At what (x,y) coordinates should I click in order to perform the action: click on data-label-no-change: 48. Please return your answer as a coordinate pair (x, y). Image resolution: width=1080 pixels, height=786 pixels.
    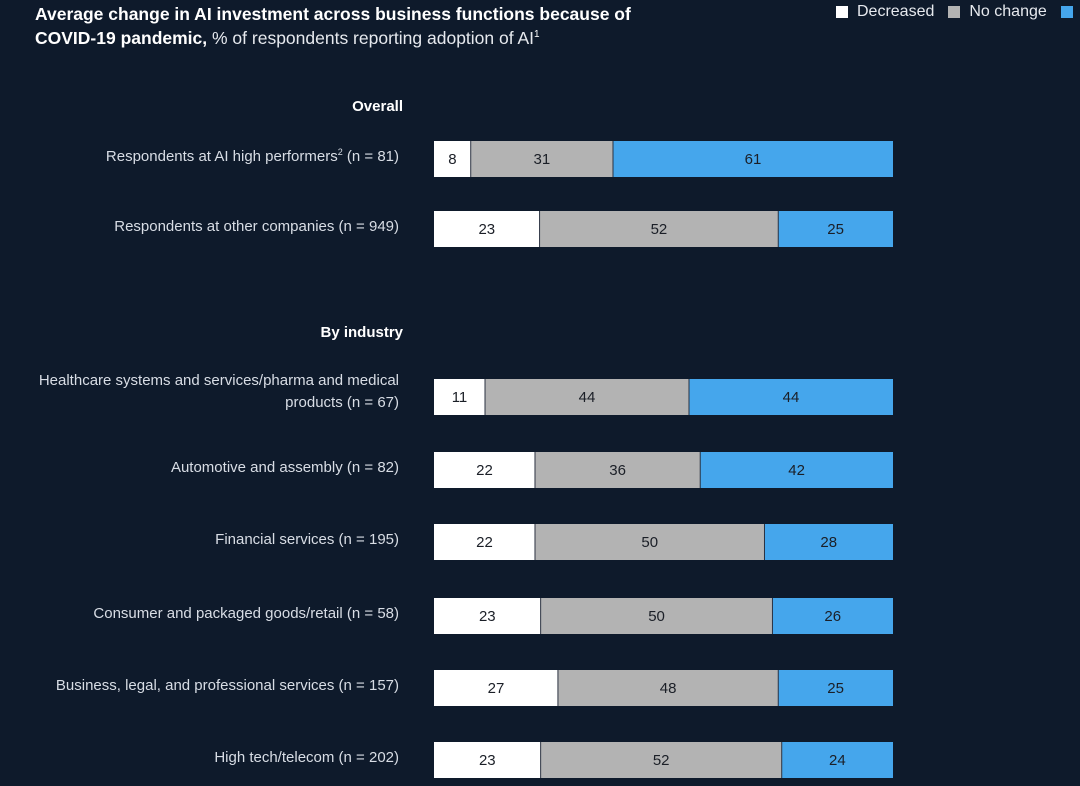
    Looking at the image, I should click on (668, 688).